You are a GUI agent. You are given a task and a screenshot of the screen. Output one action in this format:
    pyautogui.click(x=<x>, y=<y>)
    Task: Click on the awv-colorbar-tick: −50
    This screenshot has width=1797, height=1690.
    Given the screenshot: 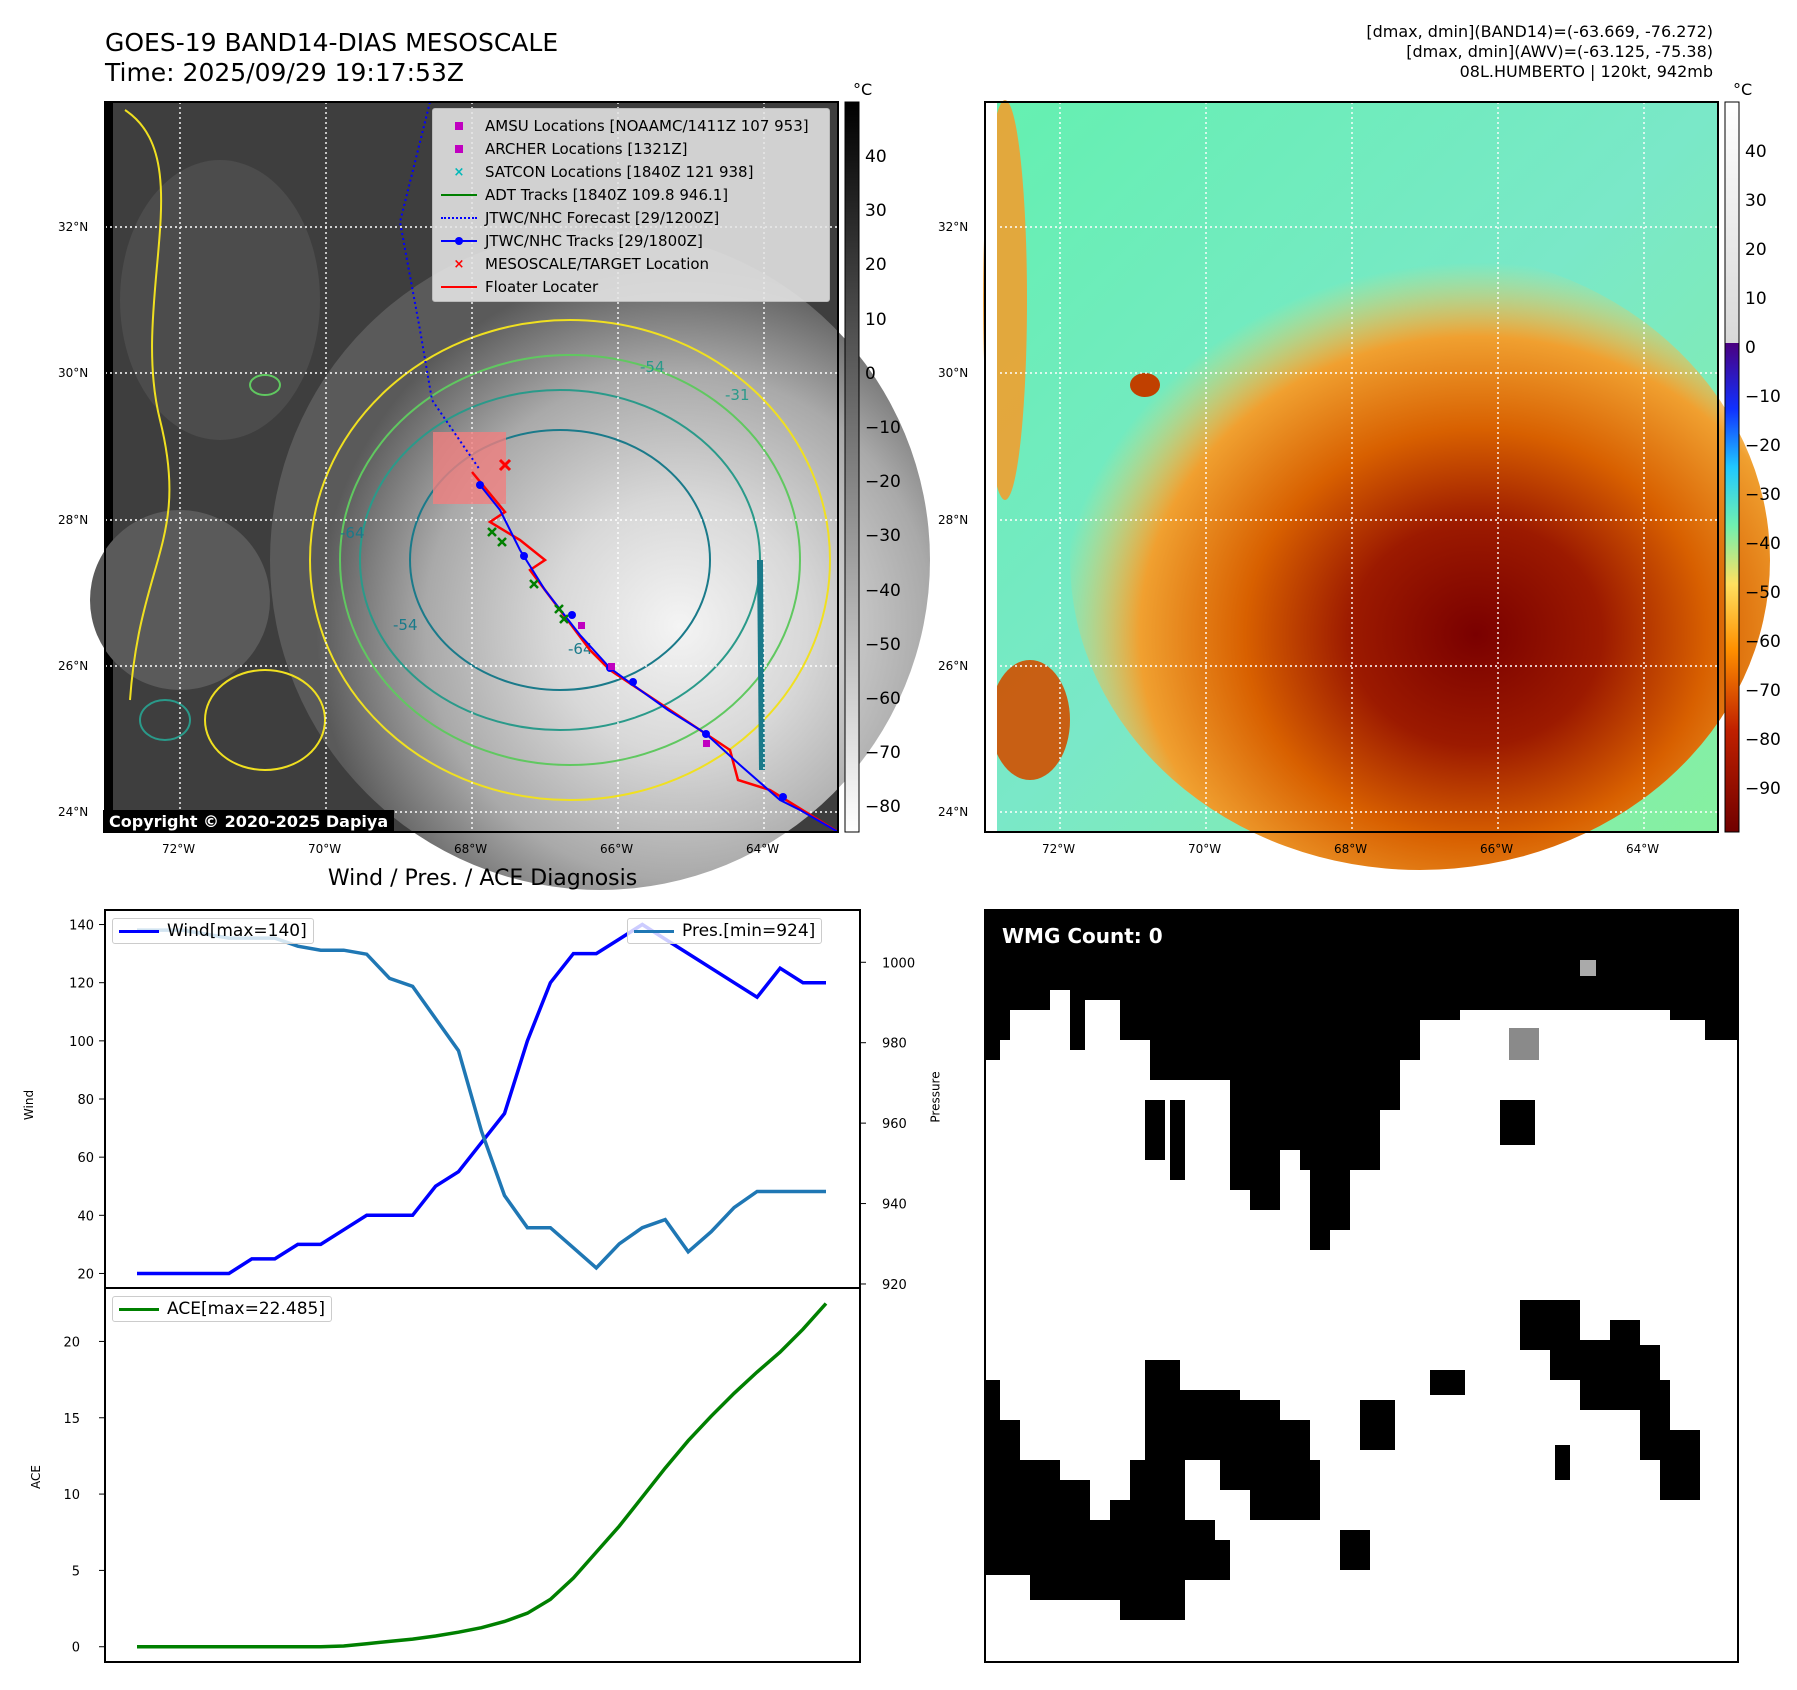 What is the action you would take?
    pyautogui.click(x=1763, y=593)
    